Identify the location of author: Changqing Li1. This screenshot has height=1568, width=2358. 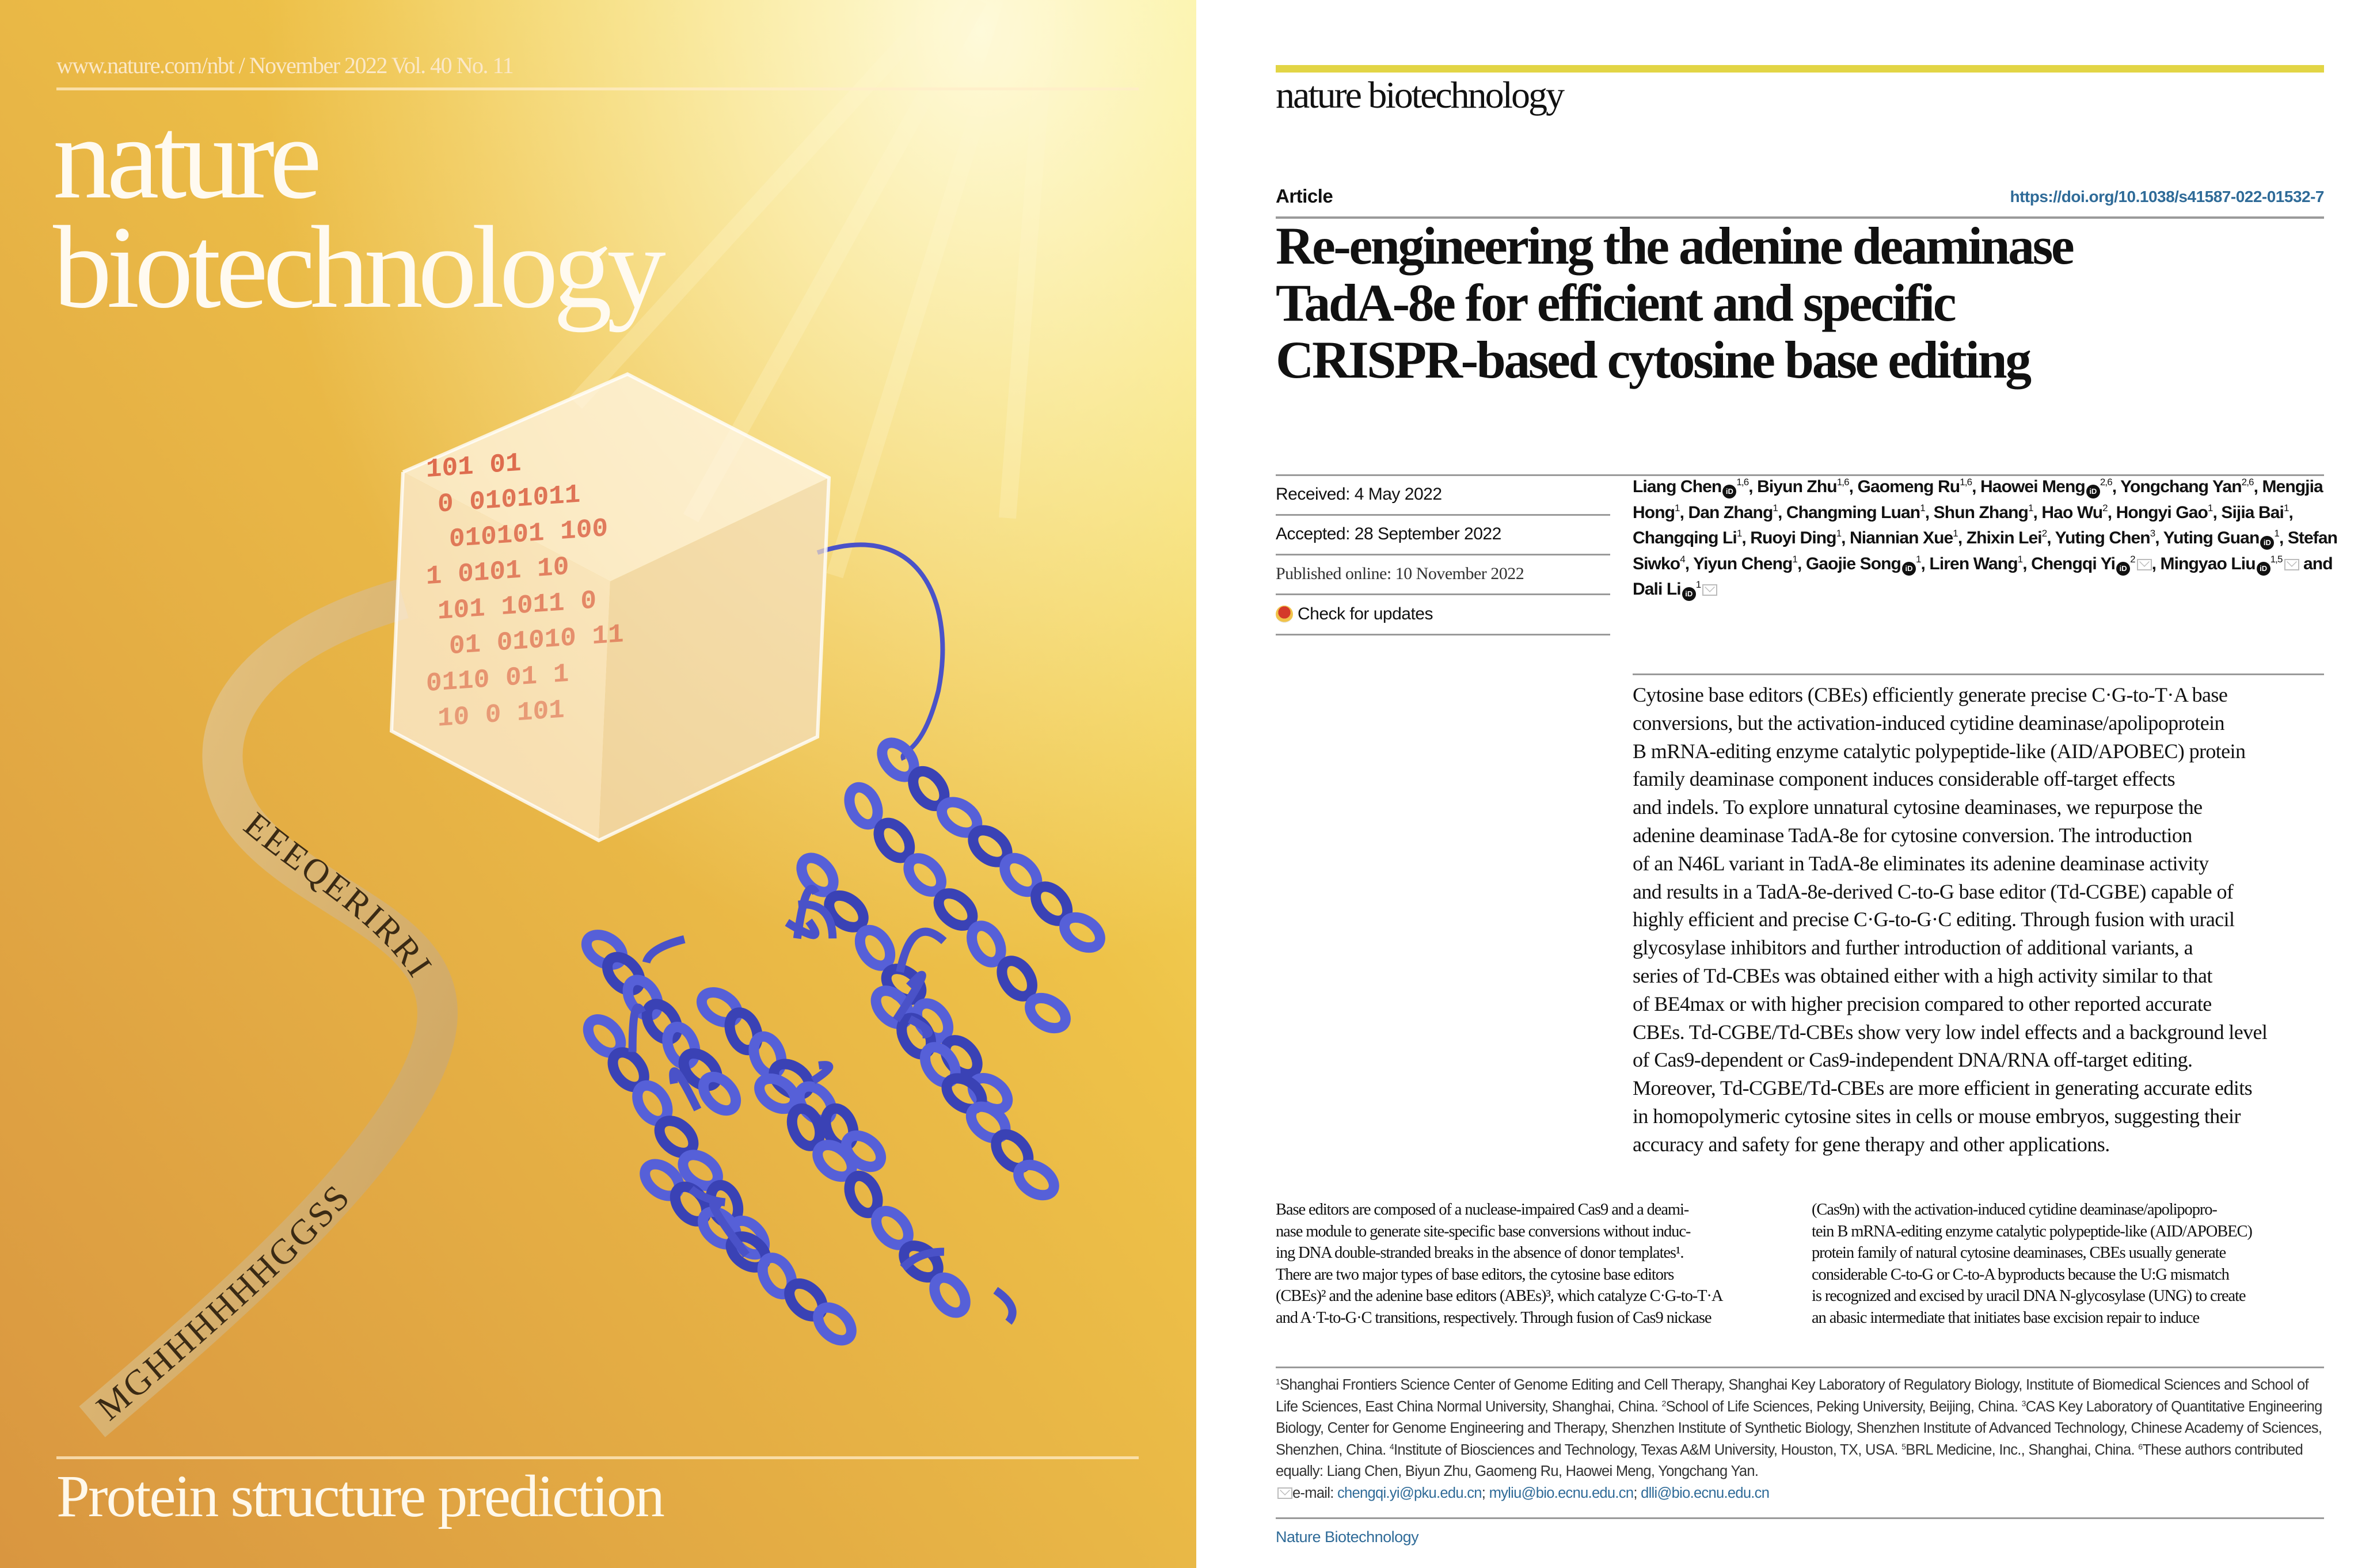
(1687, 537).